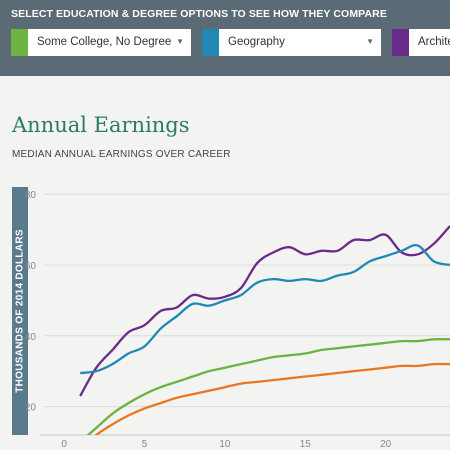  I want to click on chart-title: Annual Earnings, so click(101, 125).